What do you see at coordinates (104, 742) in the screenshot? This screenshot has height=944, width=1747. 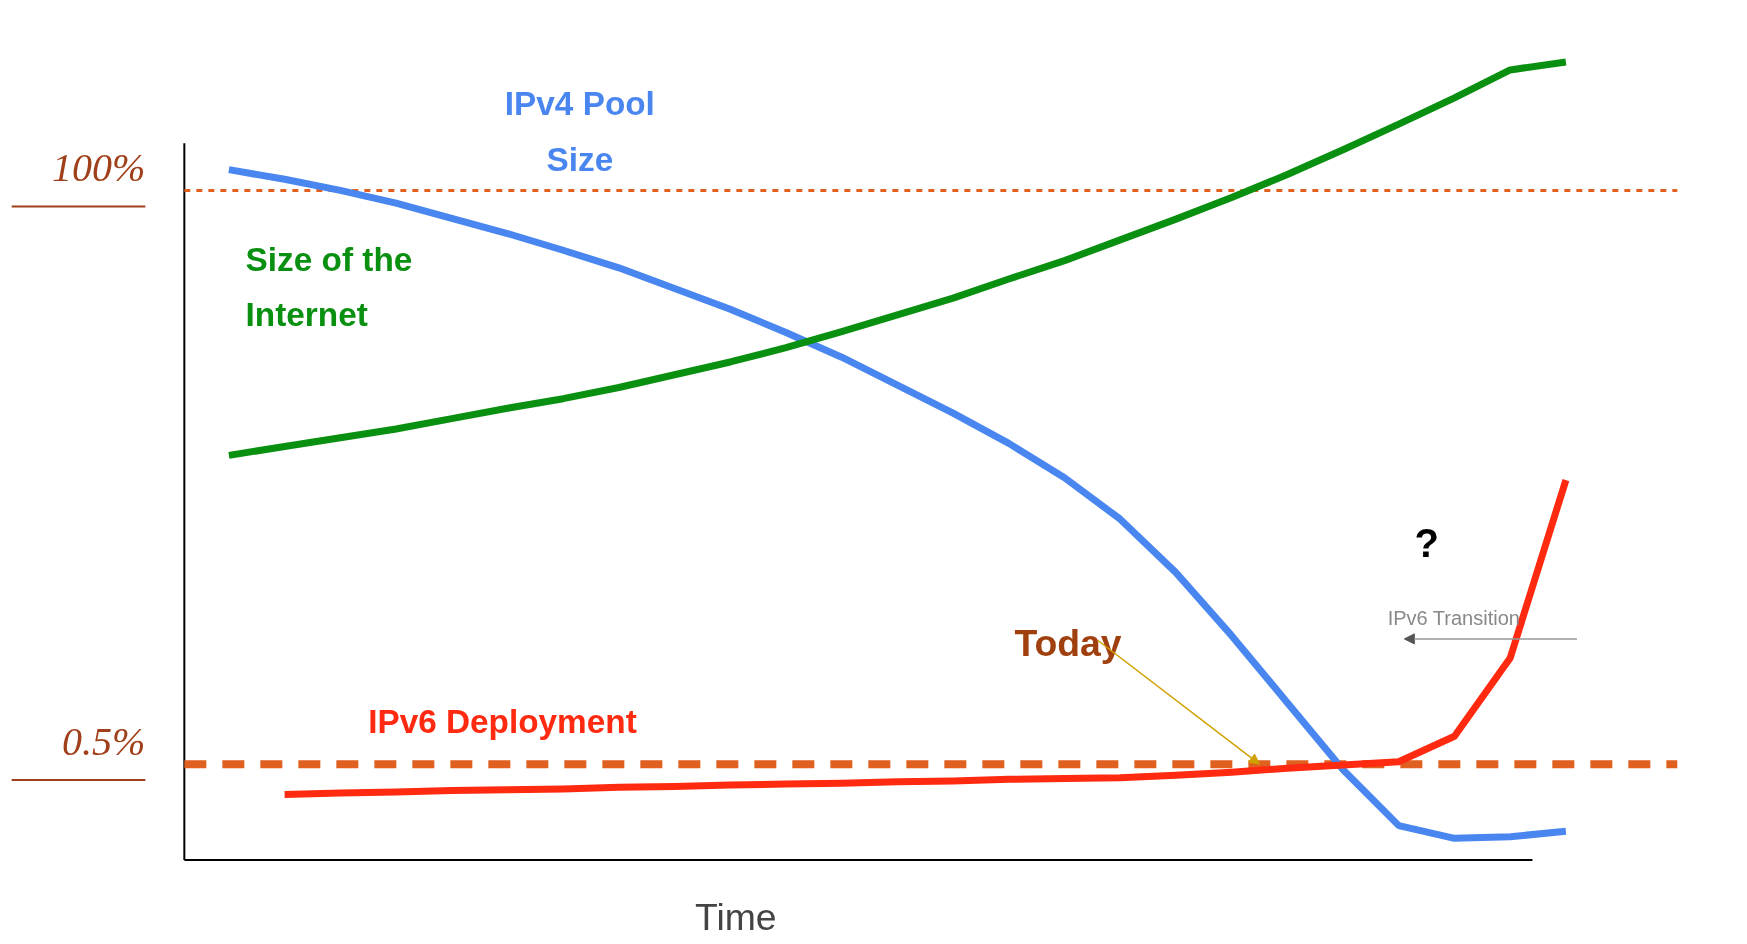 I see `text: 0.5%` at bounding box center [104, 742].